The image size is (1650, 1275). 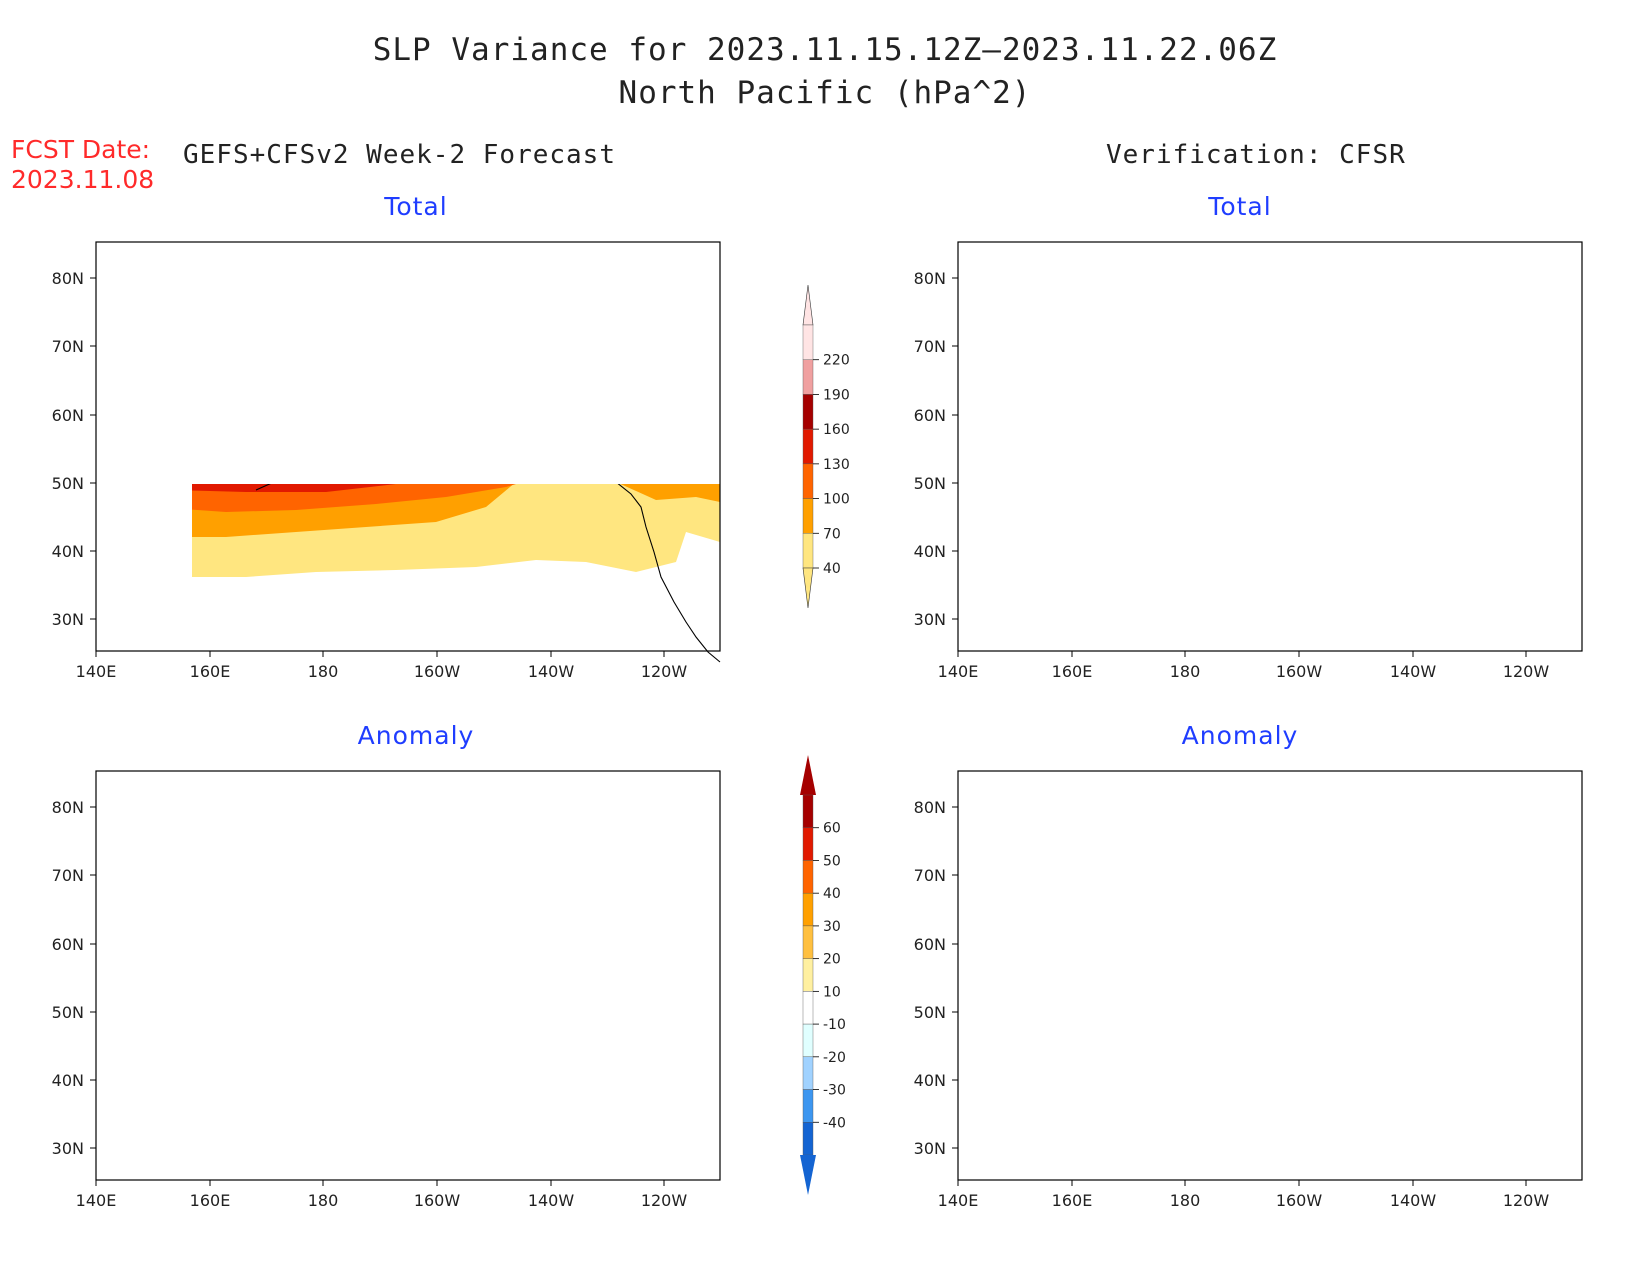 I want to click on colorbar-level-label: -40, so click(x=834, y=1123).